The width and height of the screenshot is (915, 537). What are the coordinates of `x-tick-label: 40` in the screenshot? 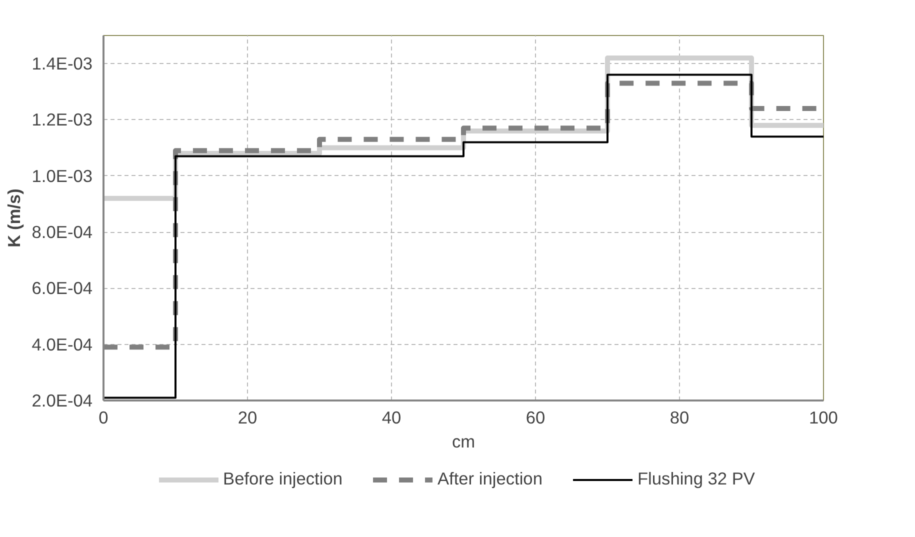 It's located at (392, 418).